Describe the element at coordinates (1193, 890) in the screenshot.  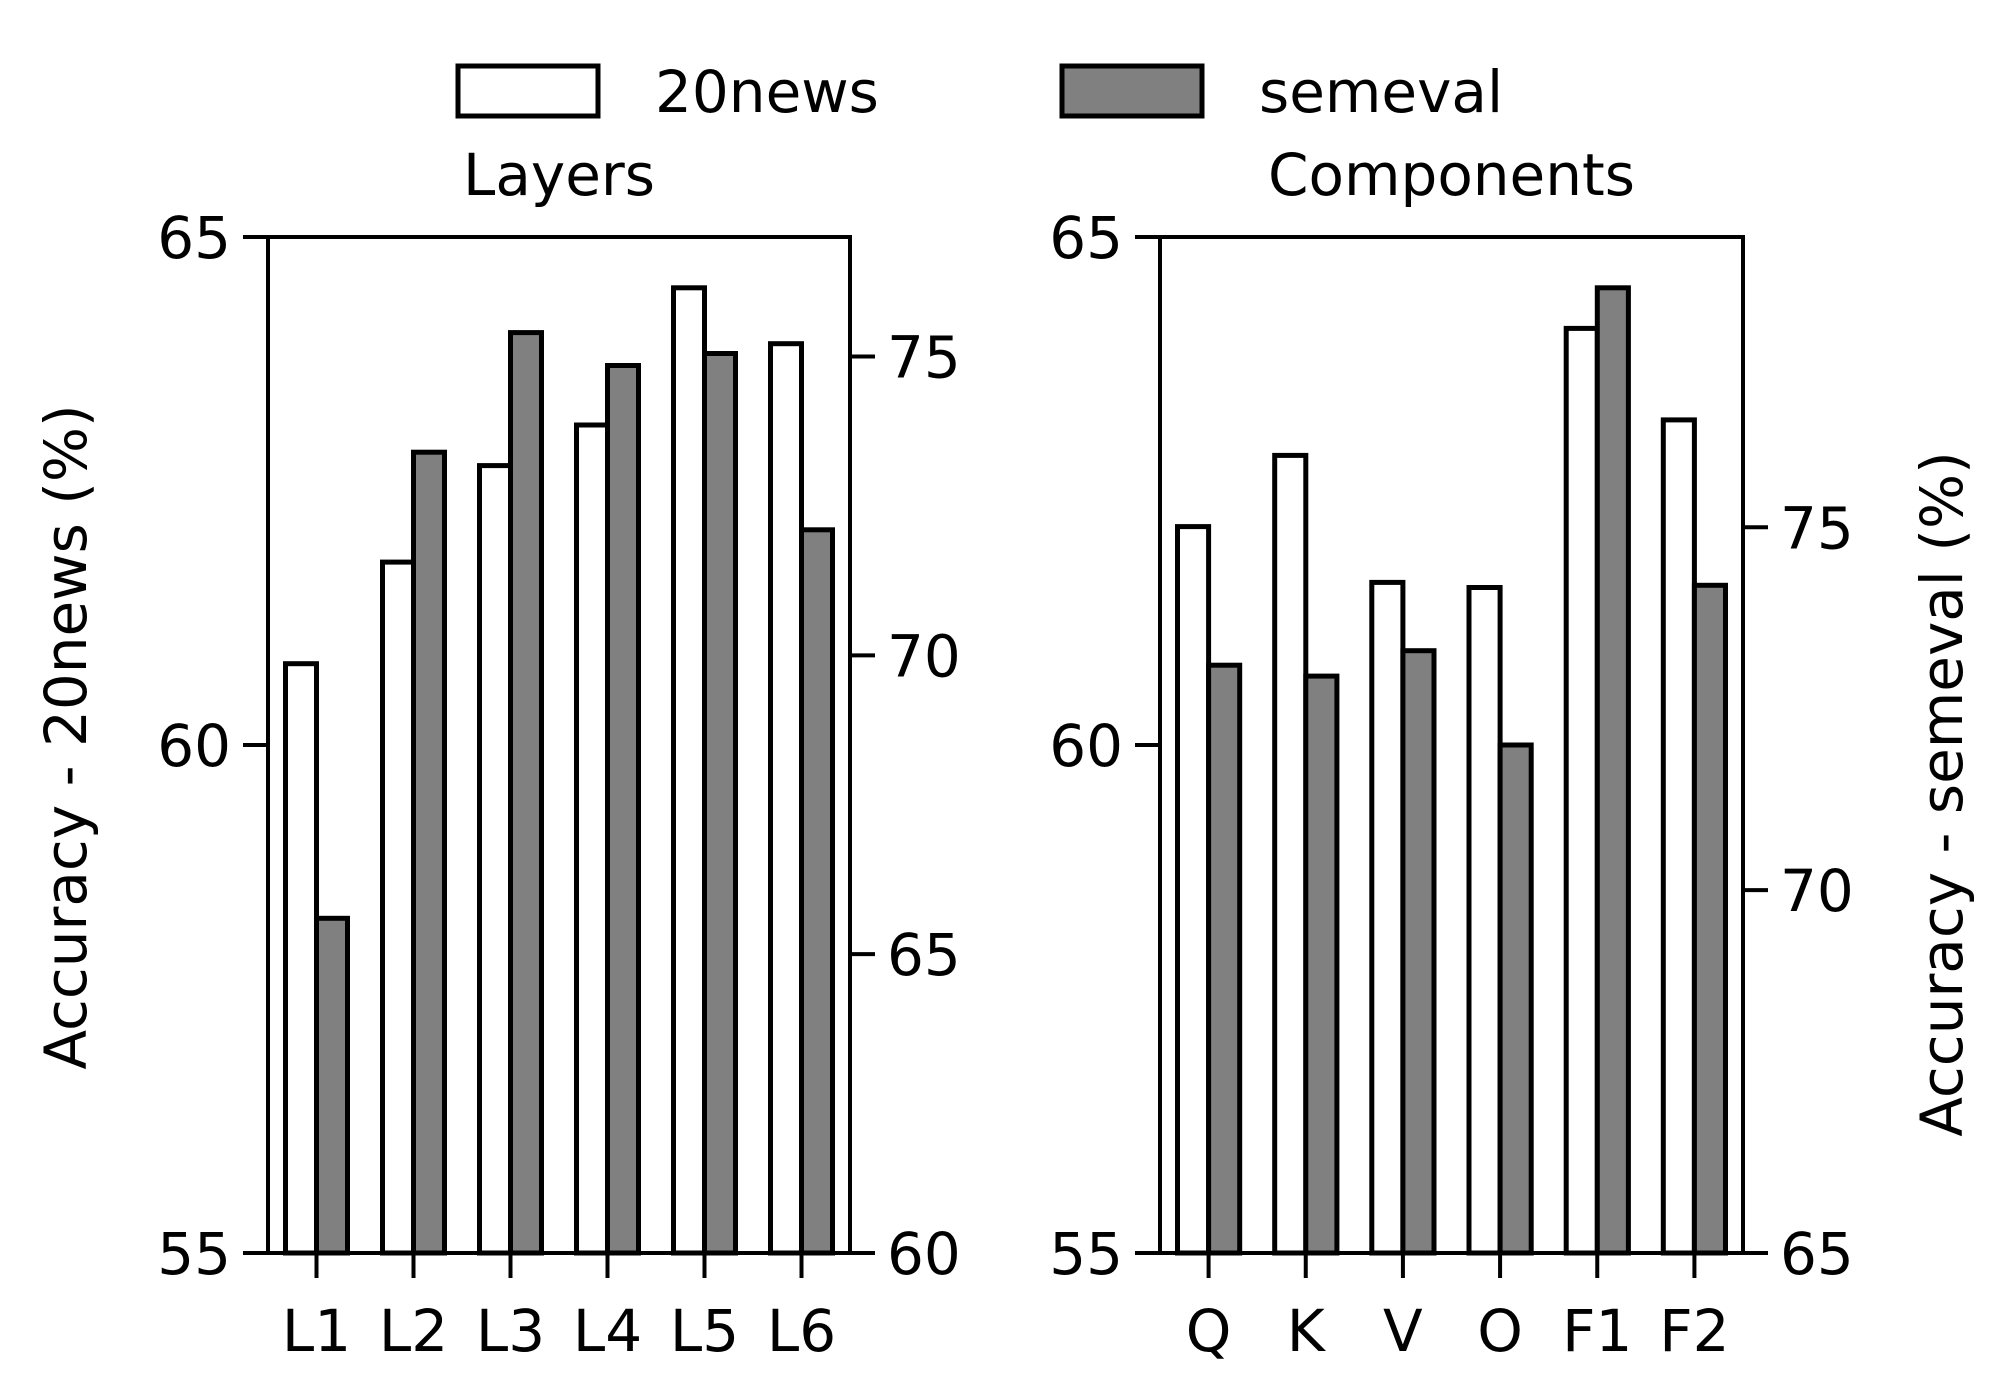
I see `components-bar-20news-q` at that location.